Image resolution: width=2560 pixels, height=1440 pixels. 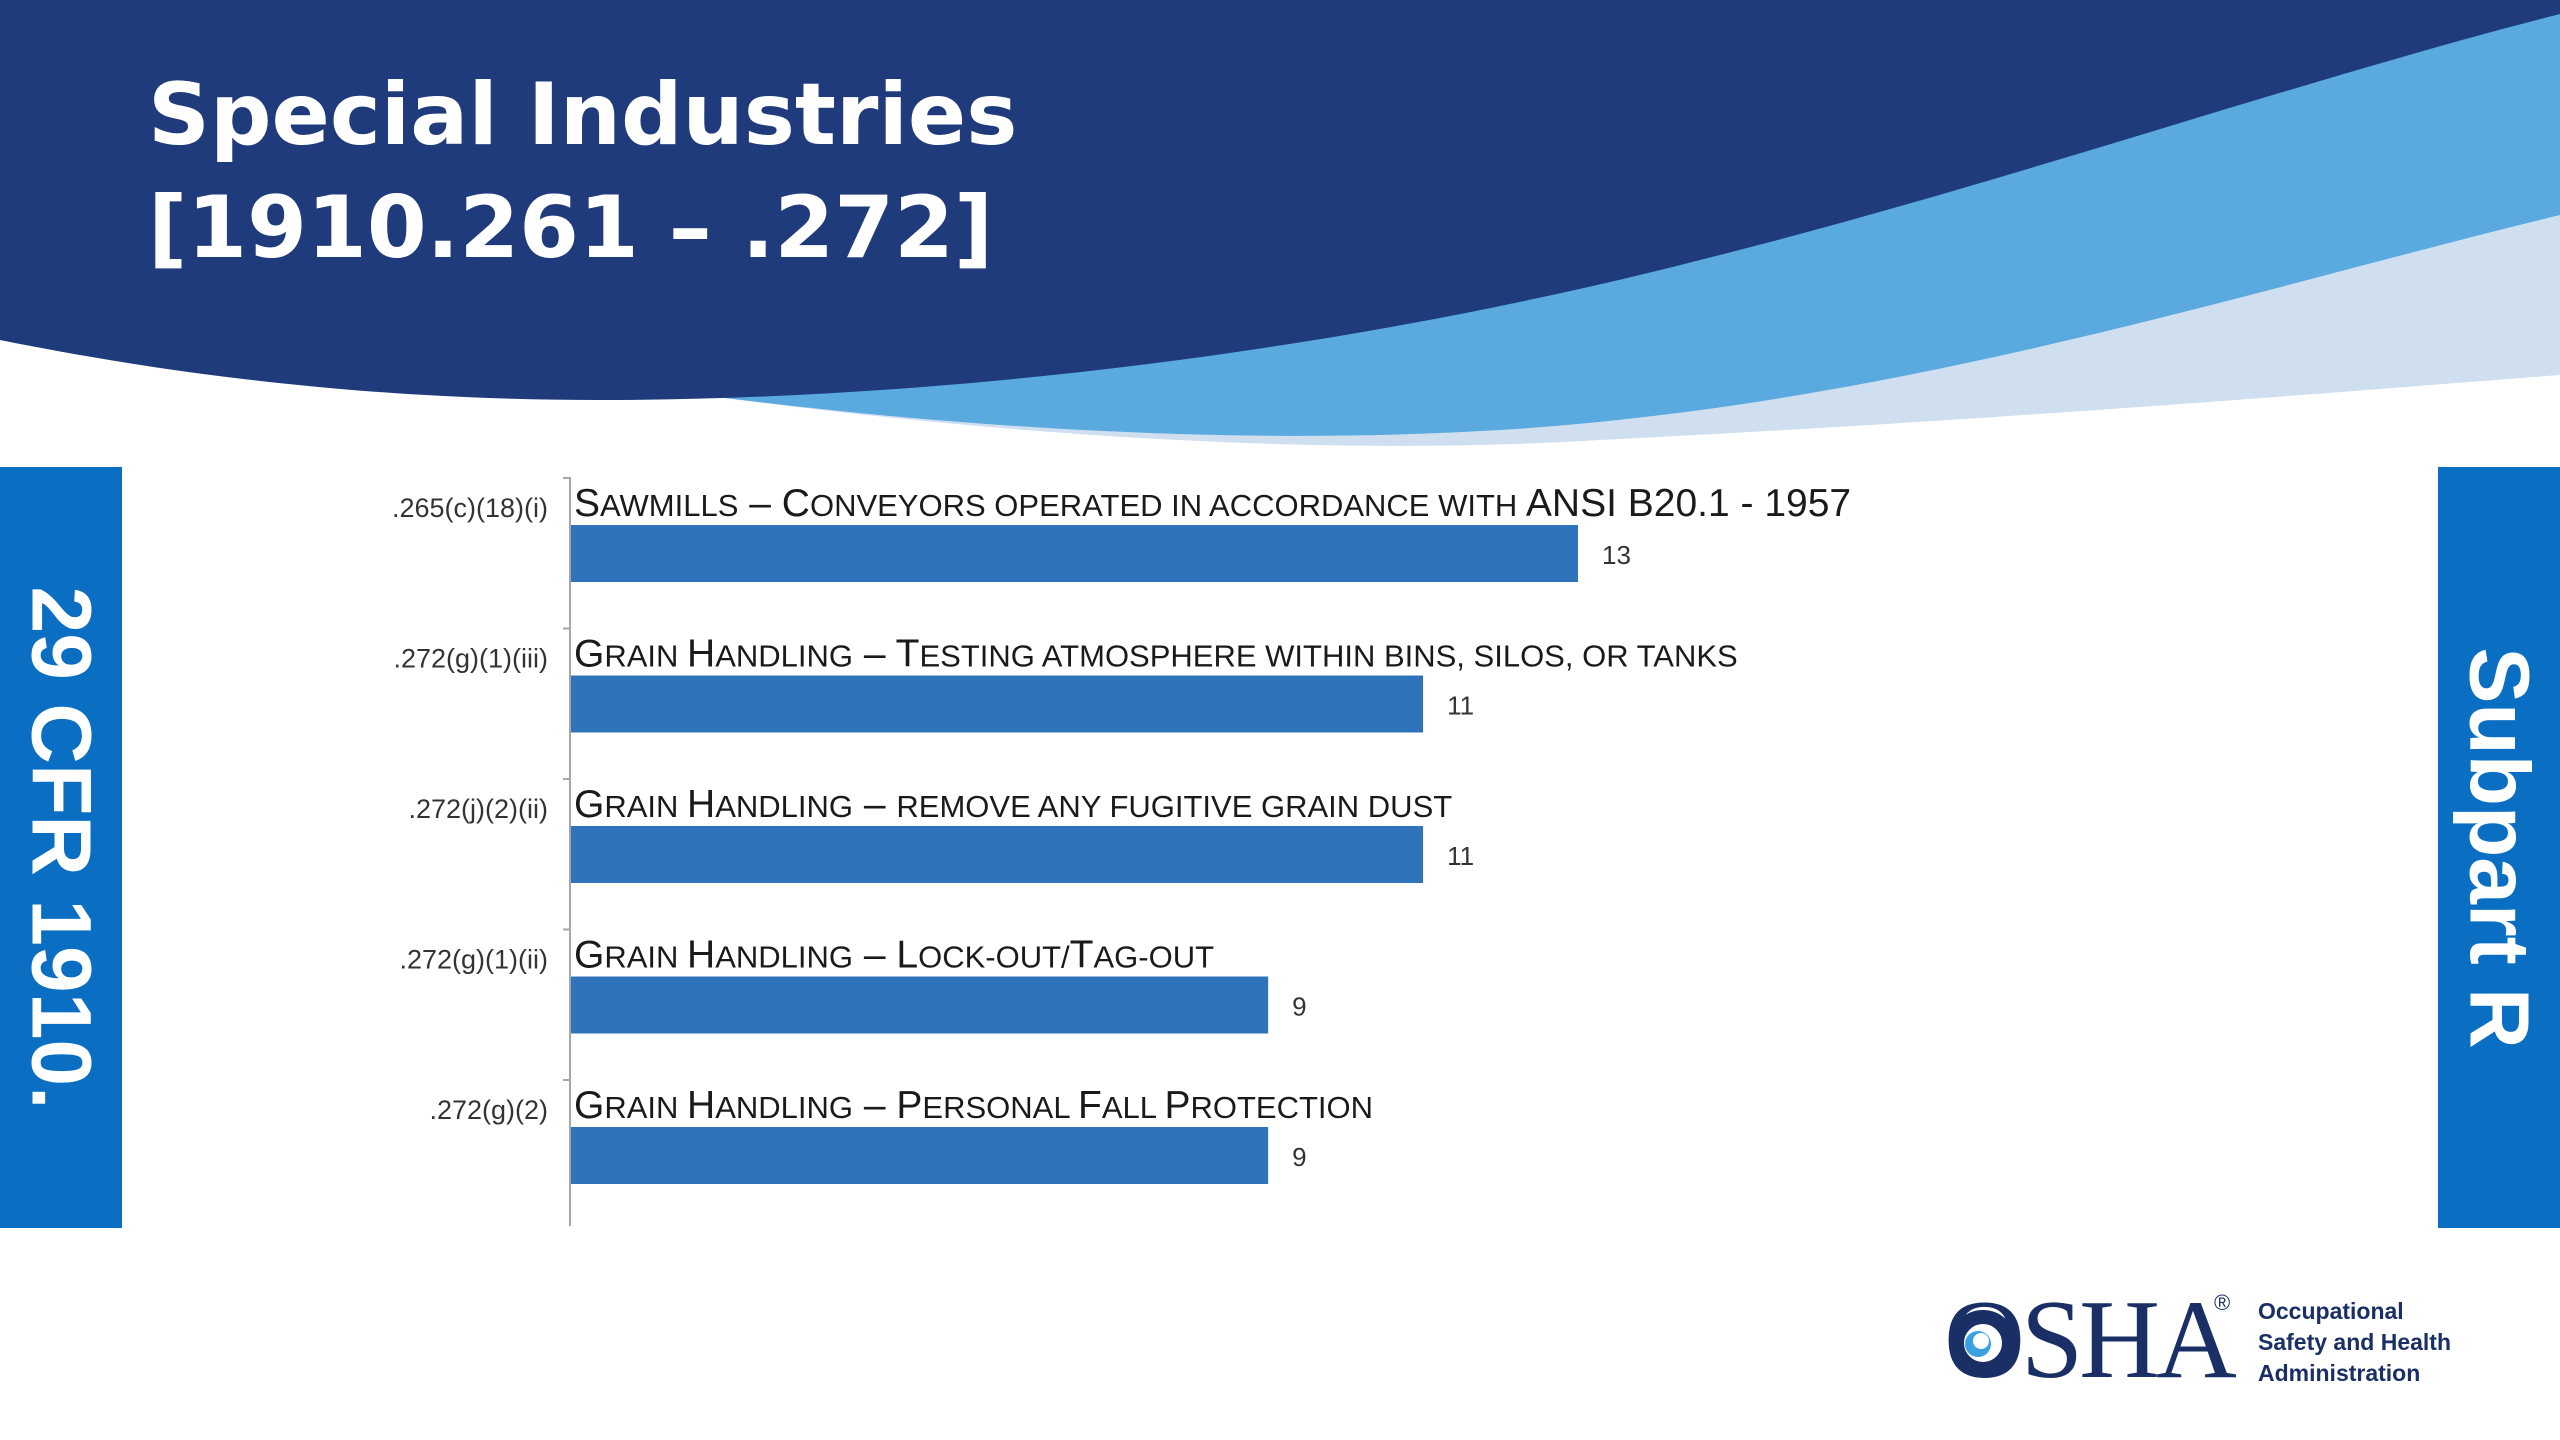 What do you see at coordinates (571, 228) in the screenshot?
I see `slide-title-line-2: [1910.261 – .272]` at bounding box center [571, 228].